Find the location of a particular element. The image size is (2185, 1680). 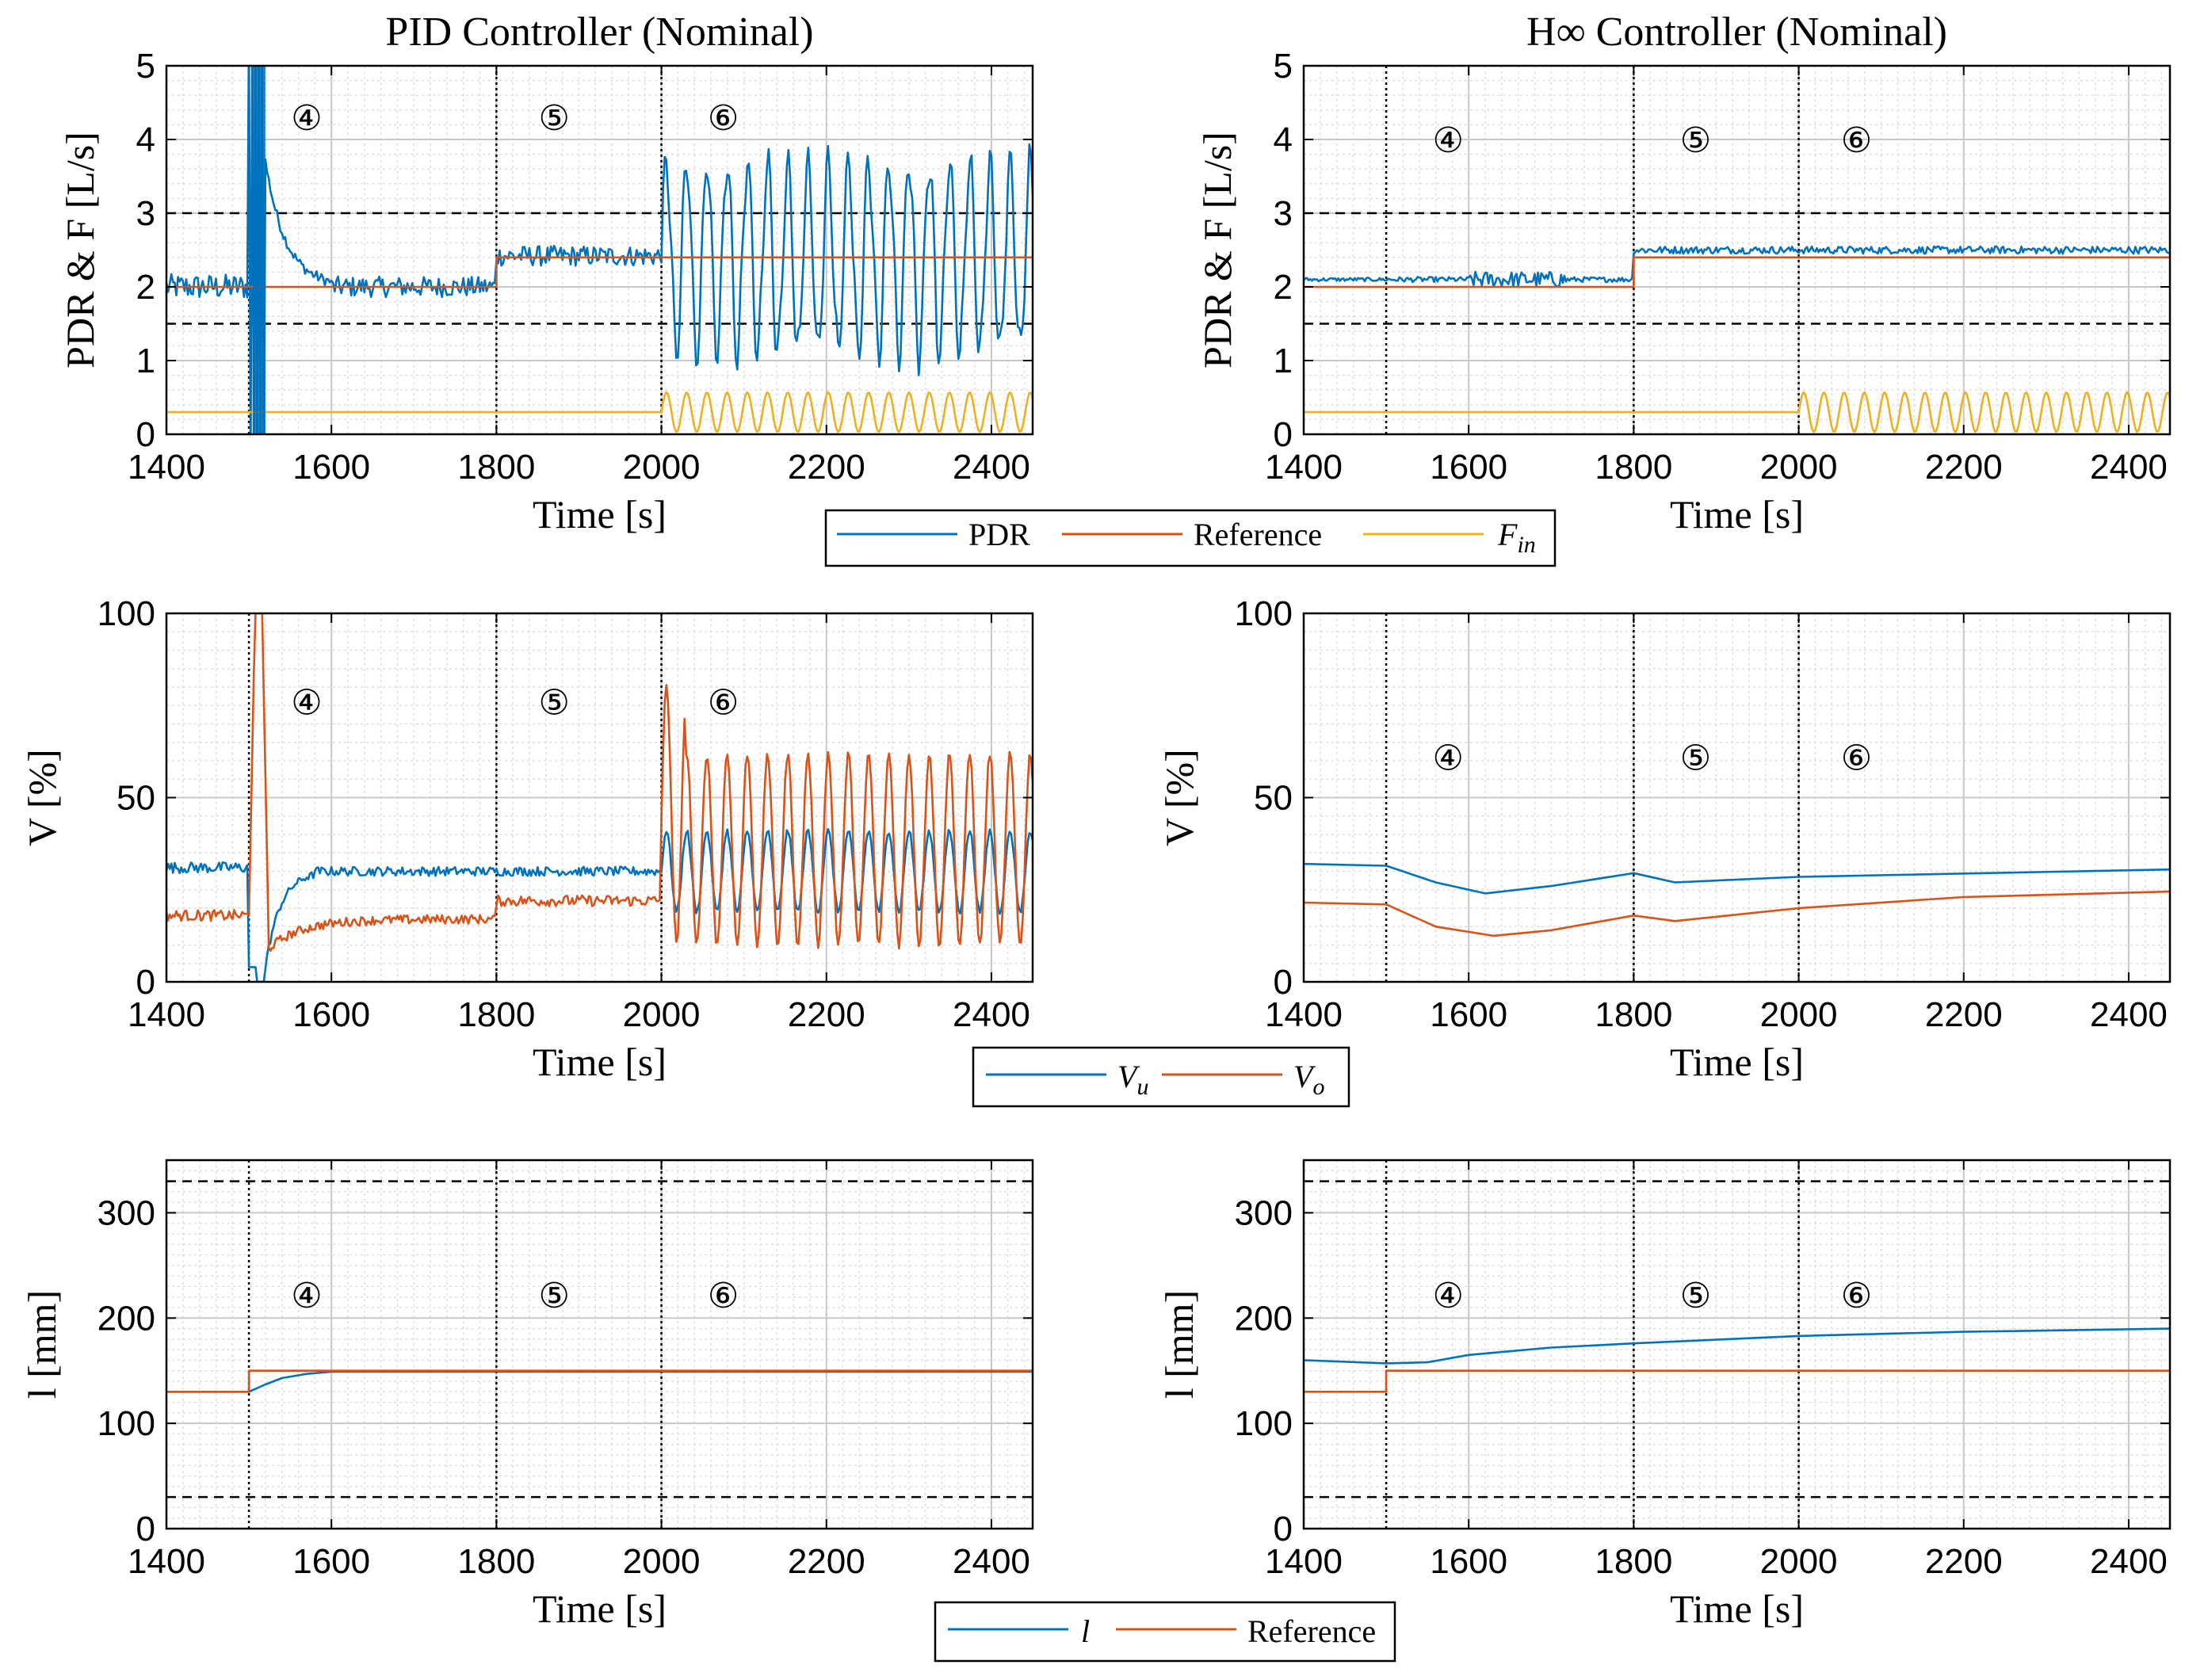

legend-bot-l: l is located at coordinates (1085, 1631).